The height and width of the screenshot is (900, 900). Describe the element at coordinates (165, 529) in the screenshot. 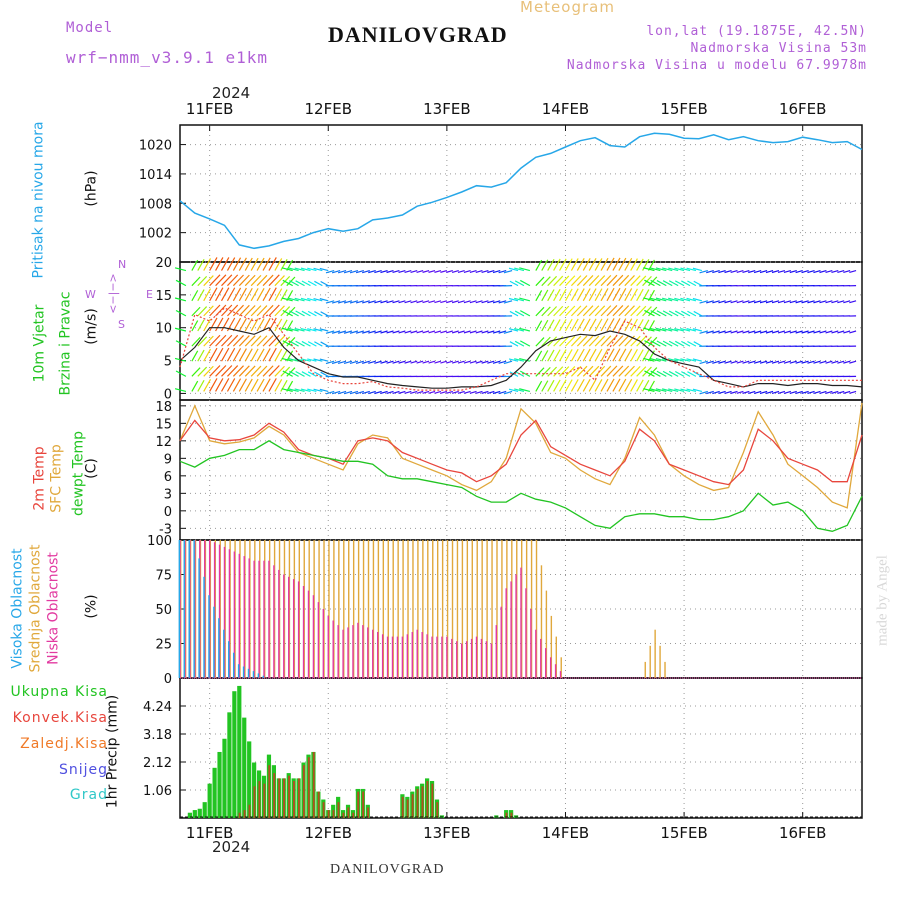

I see `y-tick-label: -3` at that location.